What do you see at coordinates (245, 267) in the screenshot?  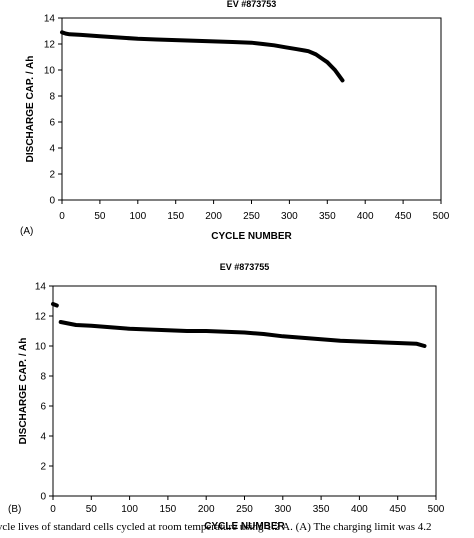 I see `chart-title: EV #873755` at bounding box center [245, 267].